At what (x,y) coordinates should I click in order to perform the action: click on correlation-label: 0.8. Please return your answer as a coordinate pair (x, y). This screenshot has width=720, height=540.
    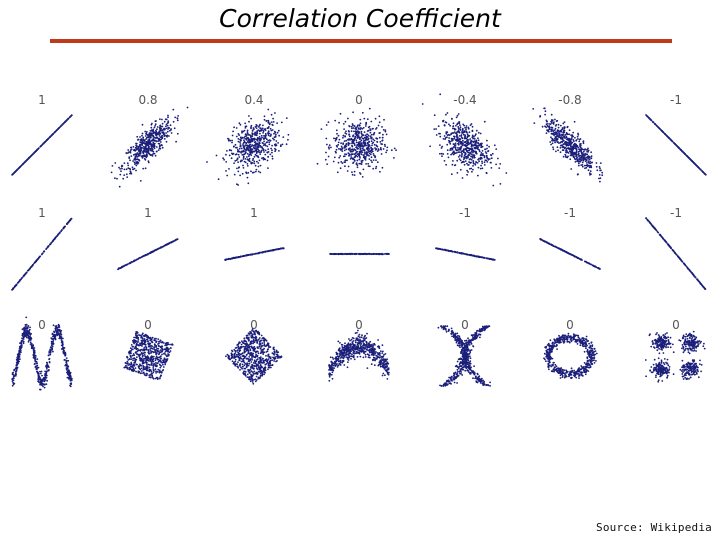
    Looking at the image, I should click on (147, 100).